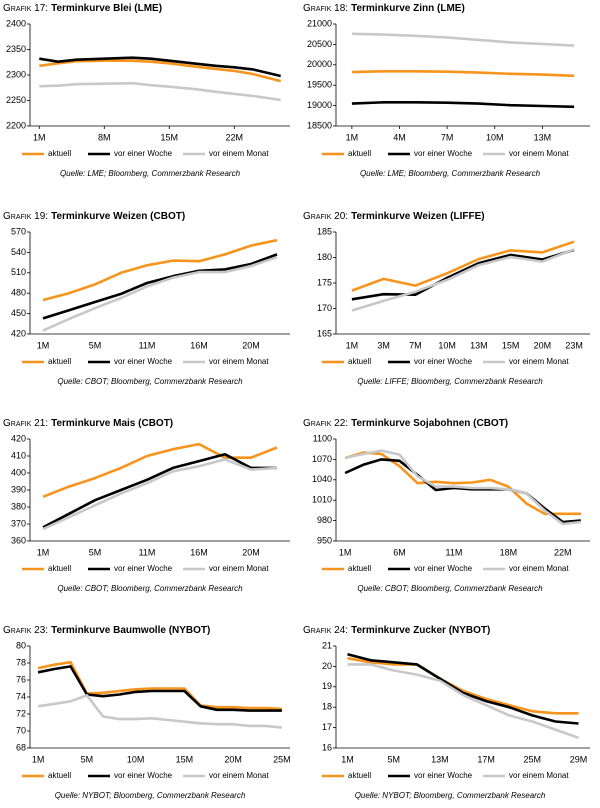 The image size is (600, 808). Describe the element at coordinates (322, 438) in the screenshot. I see `y-tick-label: 1100` at that location.